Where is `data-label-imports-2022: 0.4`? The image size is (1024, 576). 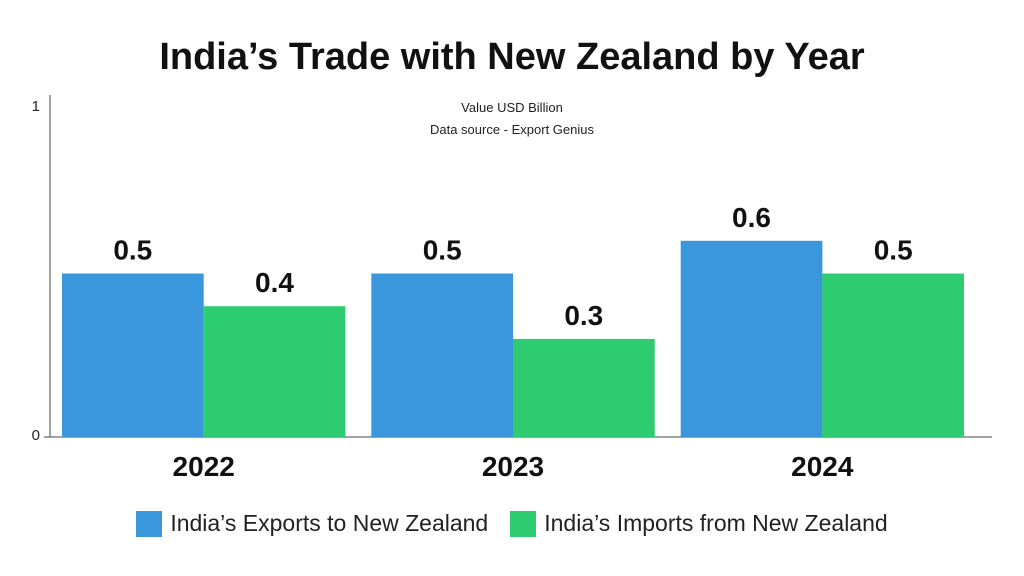 data-label-imports-2022: 0.4 is located at coordinates (274, 282).